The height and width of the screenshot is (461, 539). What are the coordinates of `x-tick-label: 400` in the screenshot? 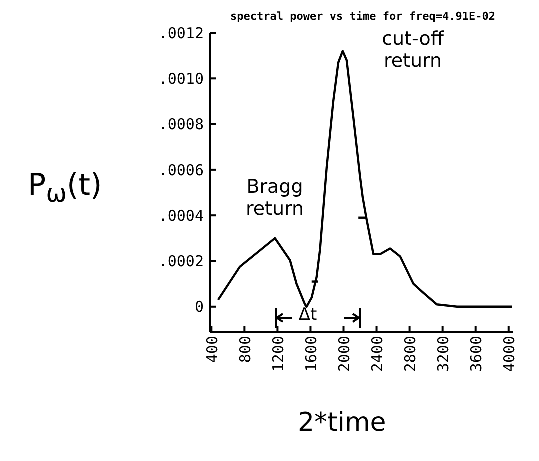 It's located at (212, 350).